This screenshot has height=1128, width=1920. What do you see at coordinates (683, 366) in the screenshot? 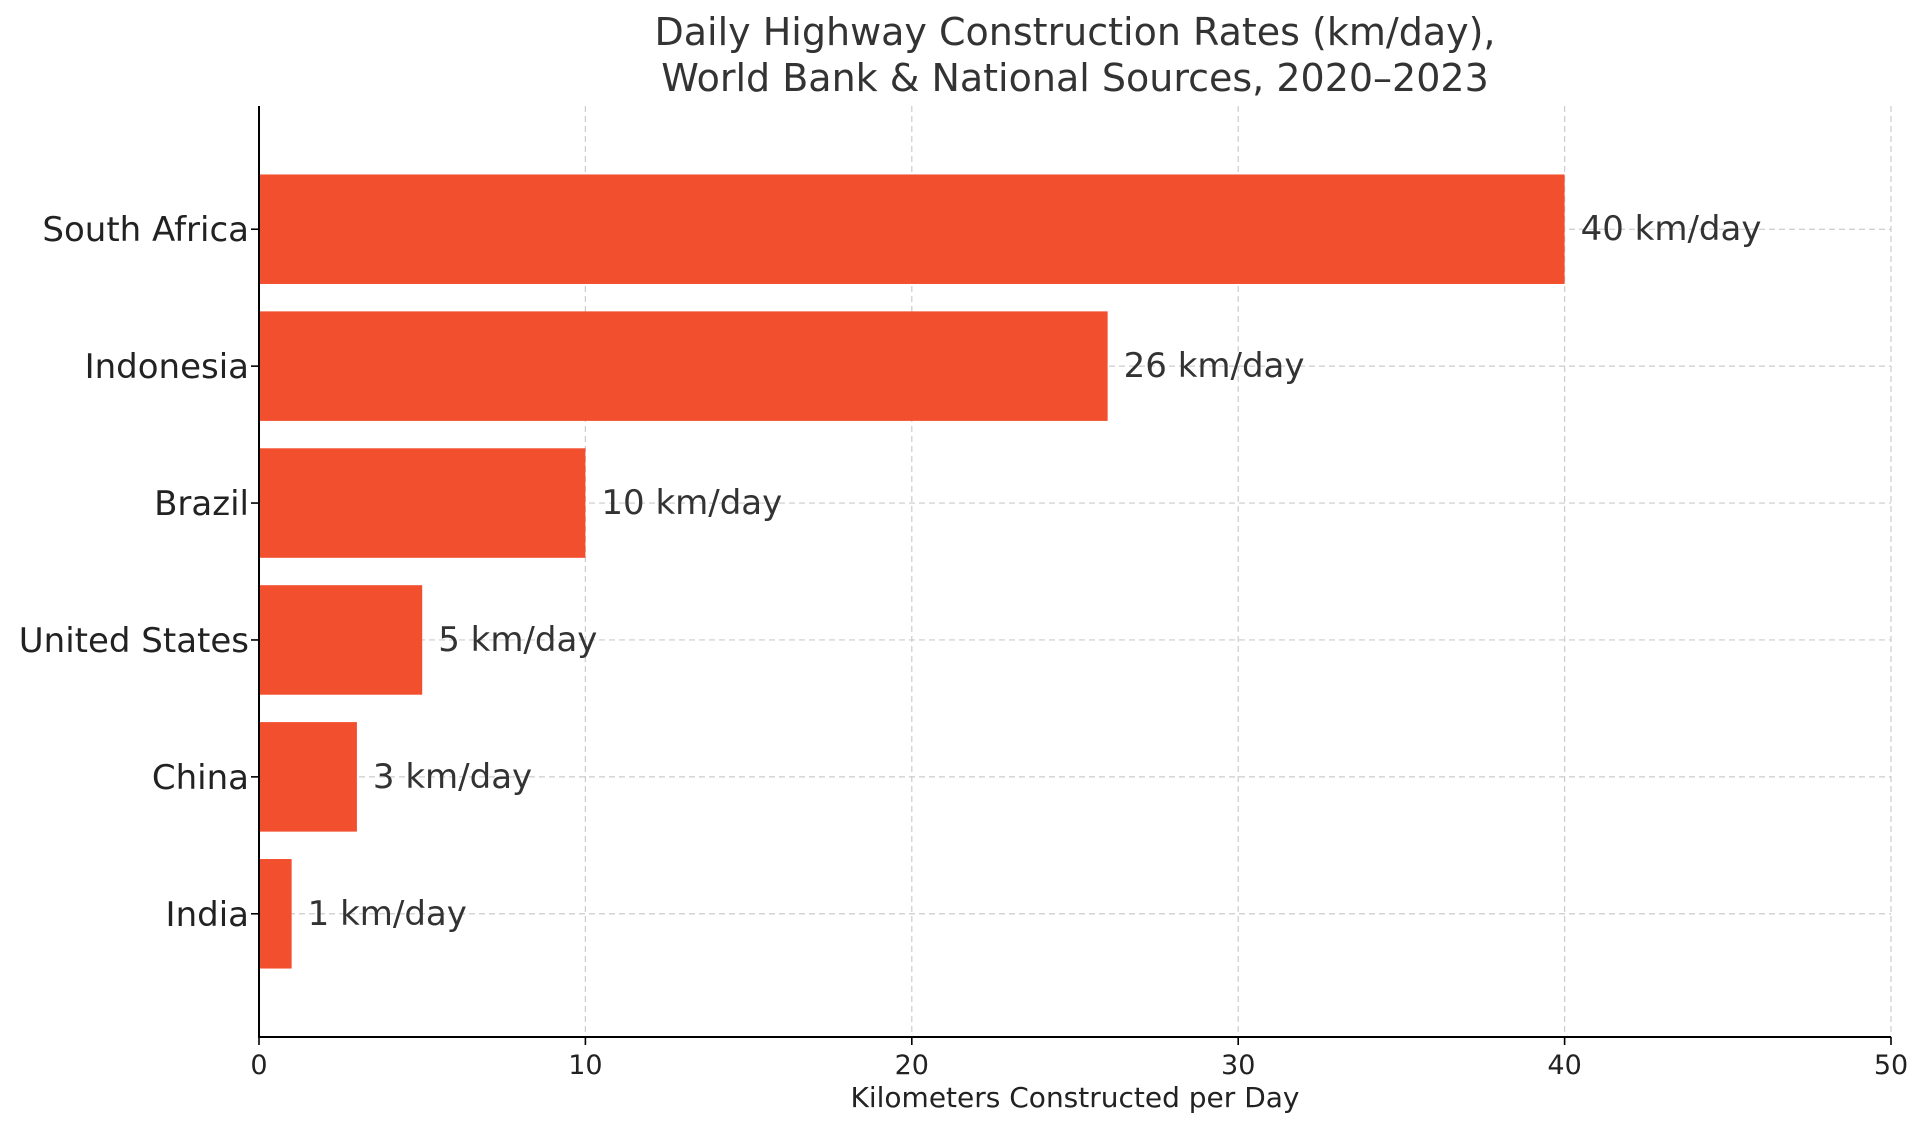
I see `bar-indonesia` at bounding box center [683, 366].